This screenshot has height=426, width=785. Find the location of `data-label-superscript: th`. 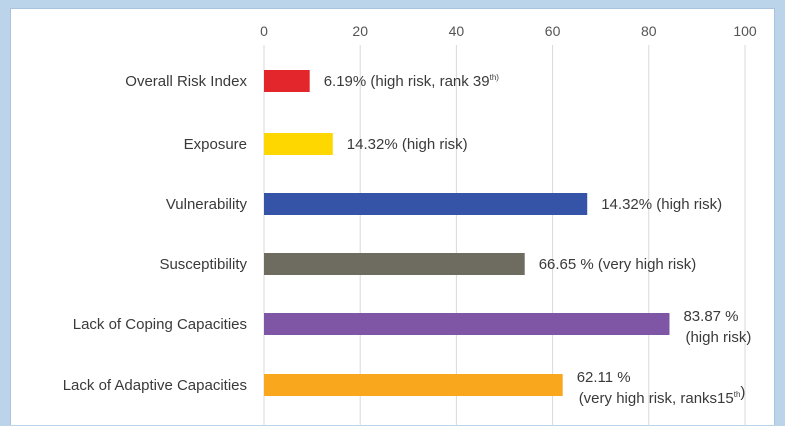

data-label-superscript: th is located at coordinates (737, 394).